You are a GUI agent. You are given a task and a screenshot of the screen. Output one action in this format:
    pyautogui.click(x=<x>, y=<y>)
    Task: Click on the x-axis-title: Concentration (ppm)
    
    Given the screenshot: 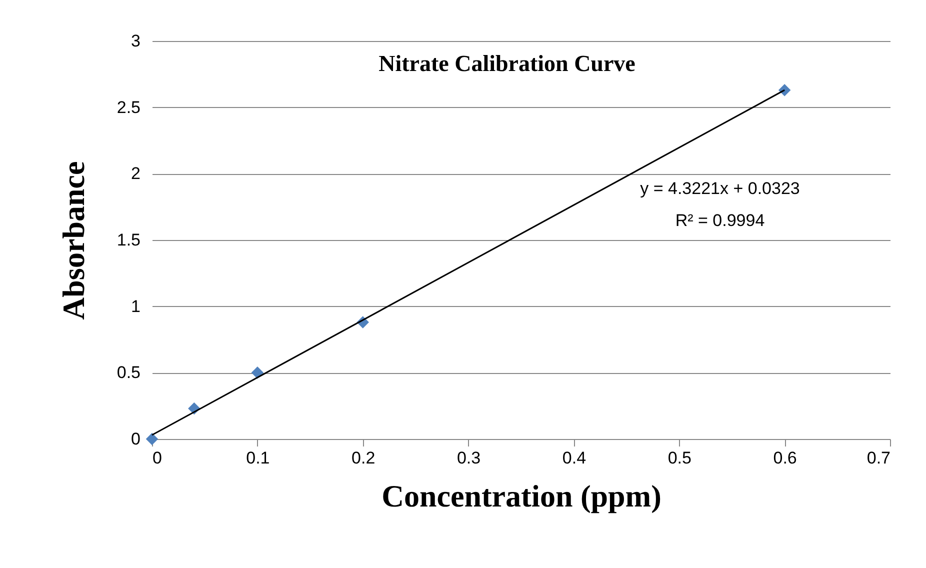 What is the action you would take?
    pyautogui.click(x=522, y=496)
    